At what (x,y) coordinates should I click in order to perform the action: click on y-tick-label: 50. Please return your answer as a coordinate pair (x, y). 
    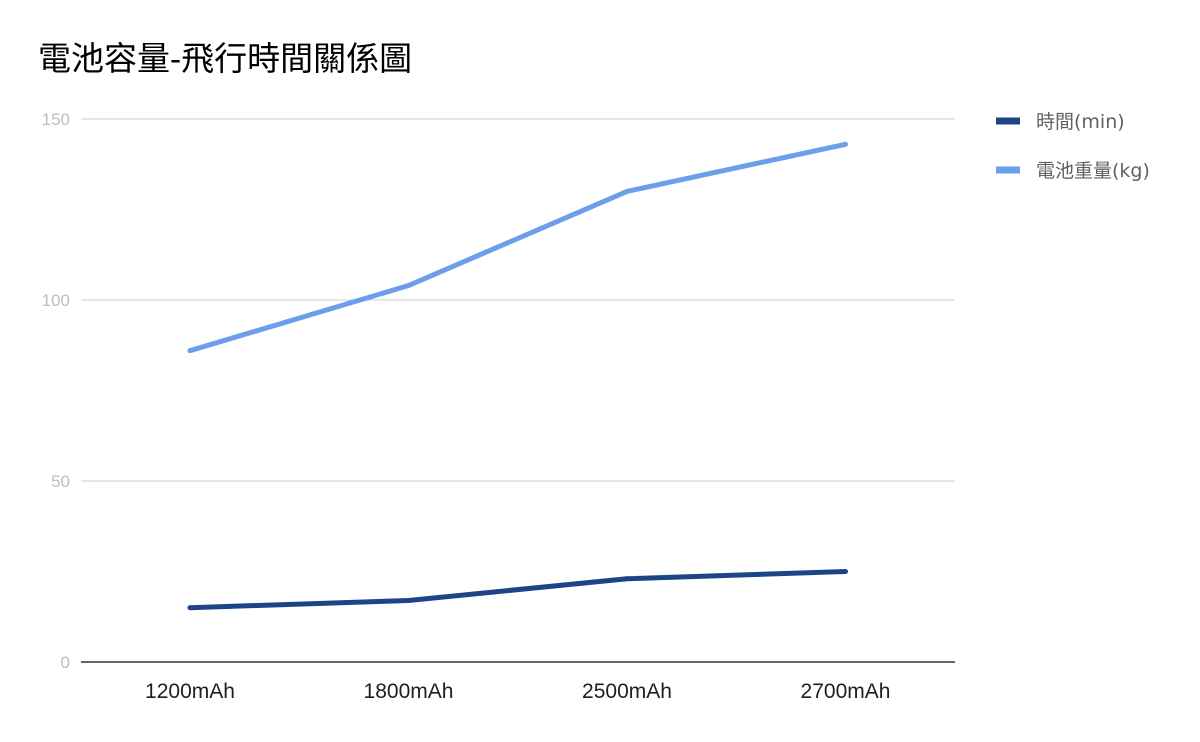
    Looking at the image, I should click on (60, 481).